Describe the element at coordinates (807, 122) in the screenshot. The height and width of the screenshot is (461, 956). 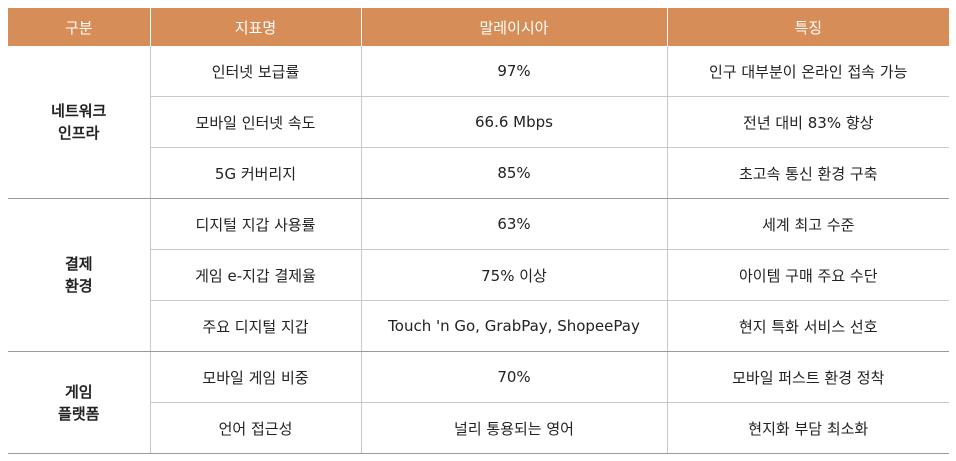
I see `feature-cell: 전년 대비 83% 향상` at that location.